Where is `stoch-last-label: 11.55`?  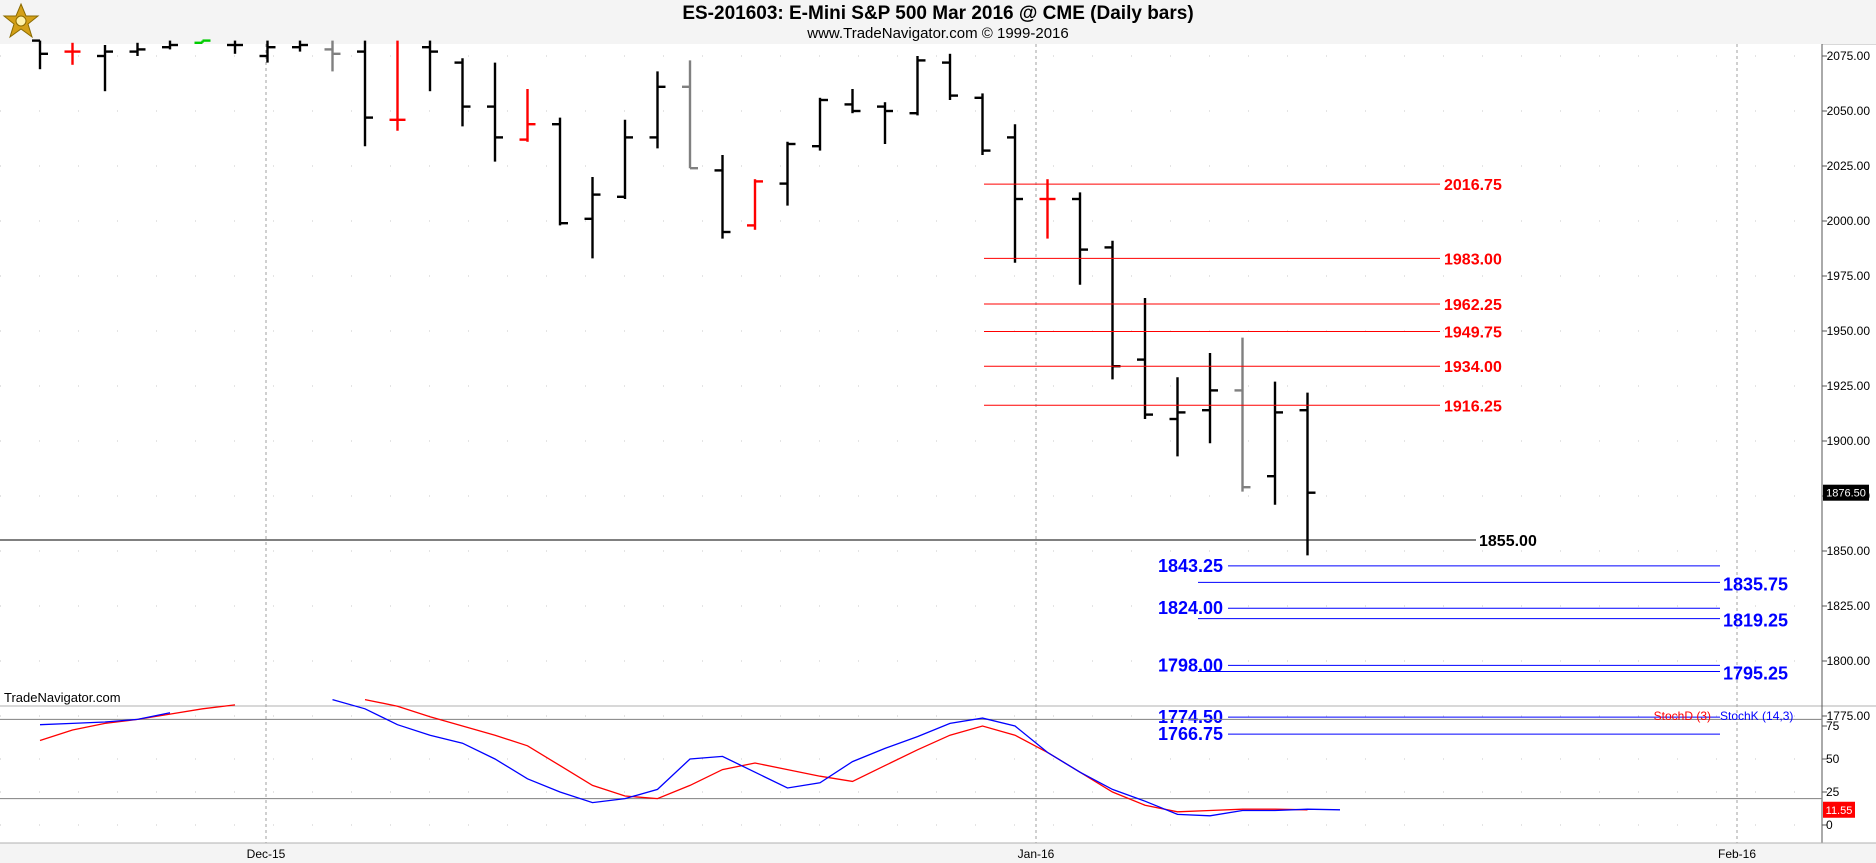 stoch-last-label: 11.55 is located at coordinates (1839, 811).